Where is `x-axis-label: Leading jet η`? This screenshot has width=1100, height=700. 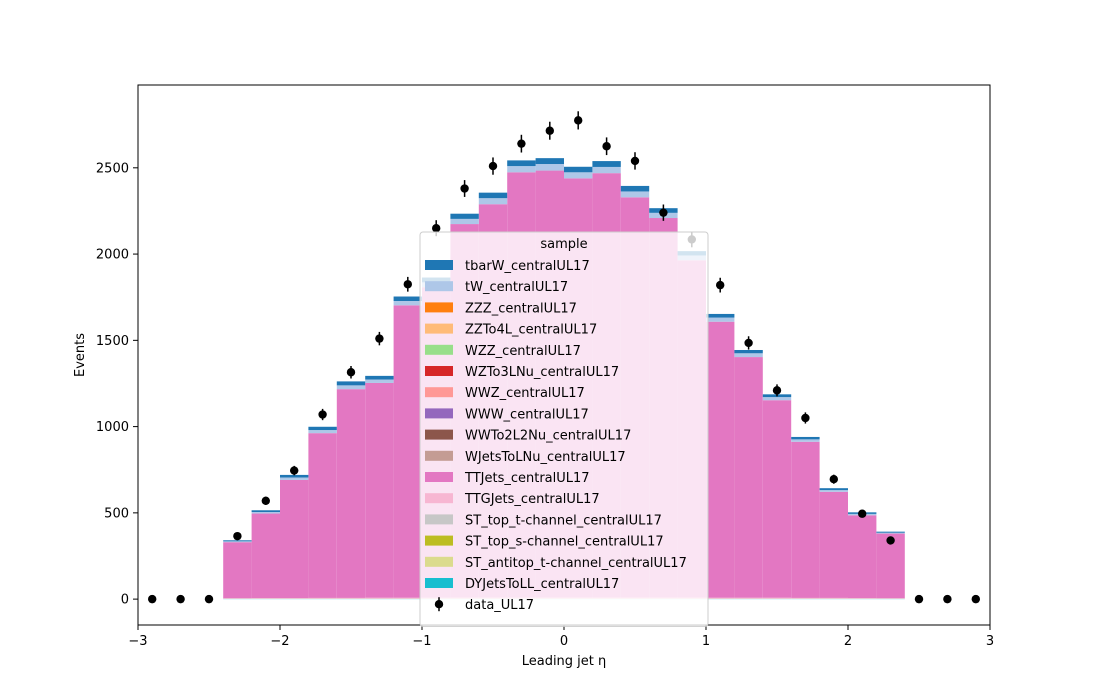
x-axis-label: Leading jet η is located at coordinates (564, 661).